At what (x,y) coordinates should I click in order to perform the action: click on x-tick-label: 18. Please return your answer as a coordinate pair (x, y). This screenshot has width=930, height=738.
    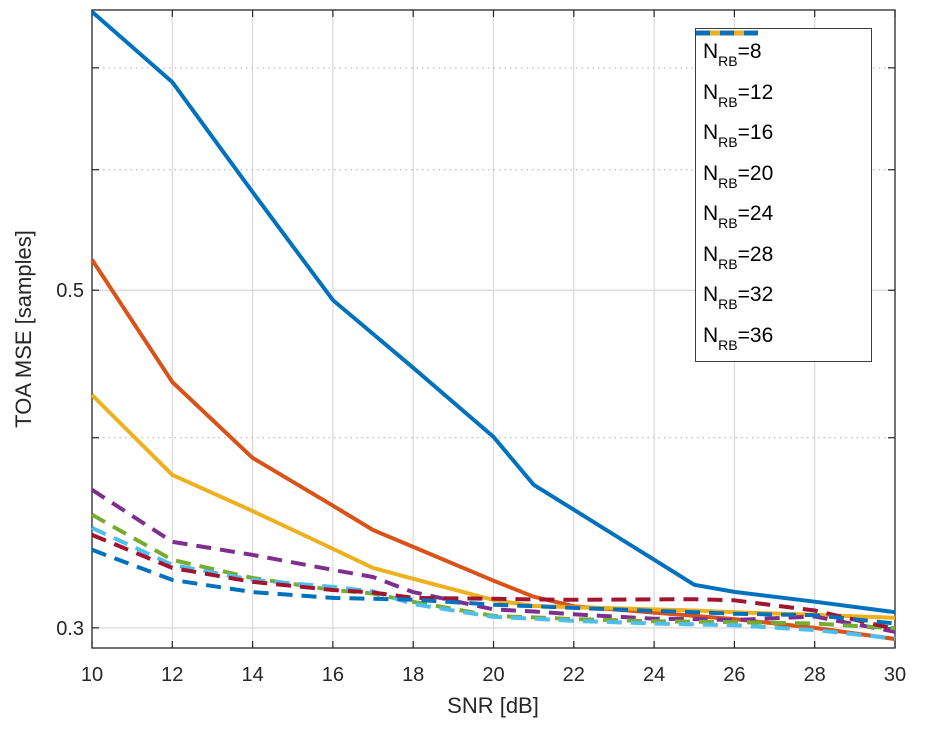
    Looking at the image, I should click on (413, 675).